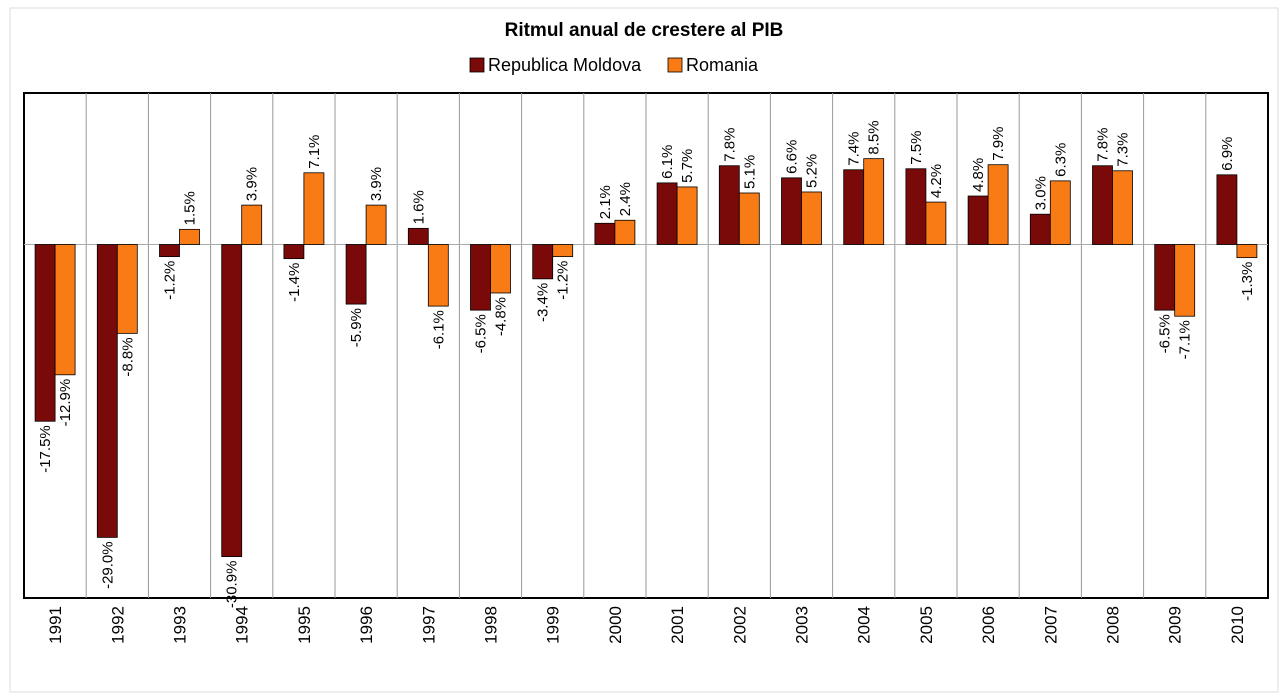  What do you see at coordinates (356, 327) in the screenshot?
I see `data-label: -5.9%` at bounding box center [356, 327].